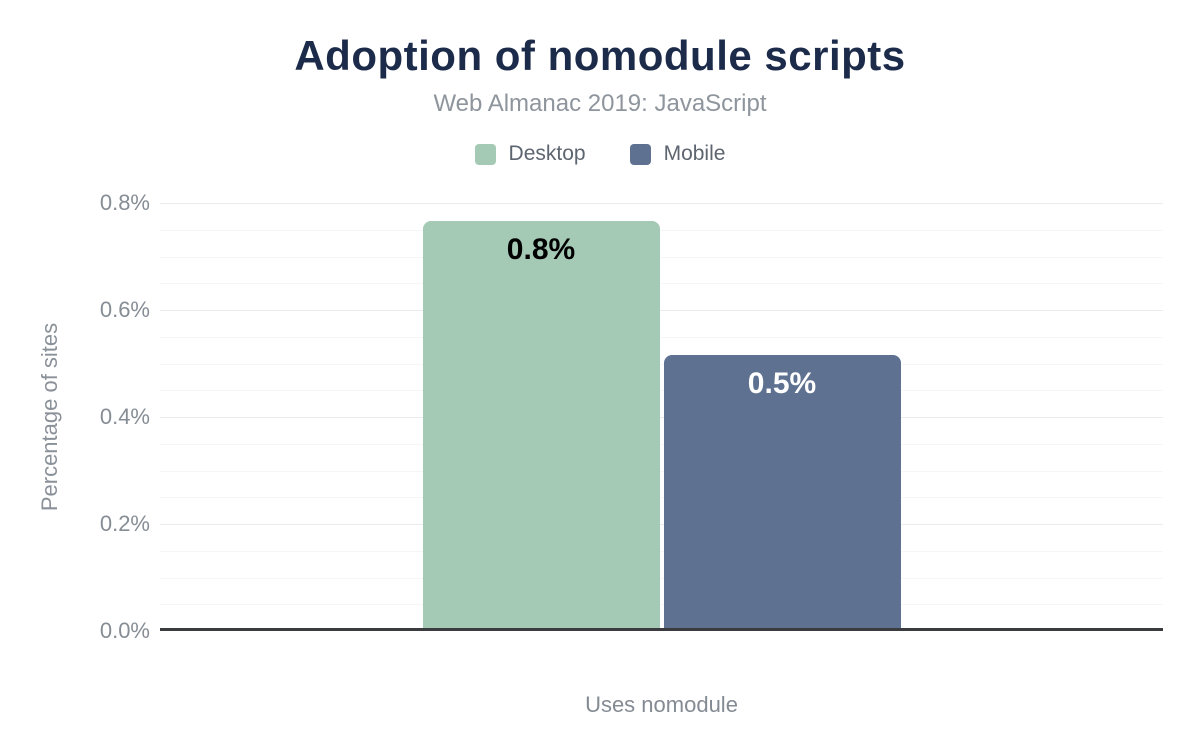 This screenshot has width=1200, height=742. Describe the element at coordinates (782, 491) in the screenshot. I see `bar-mobile: 0.5%` at that location.